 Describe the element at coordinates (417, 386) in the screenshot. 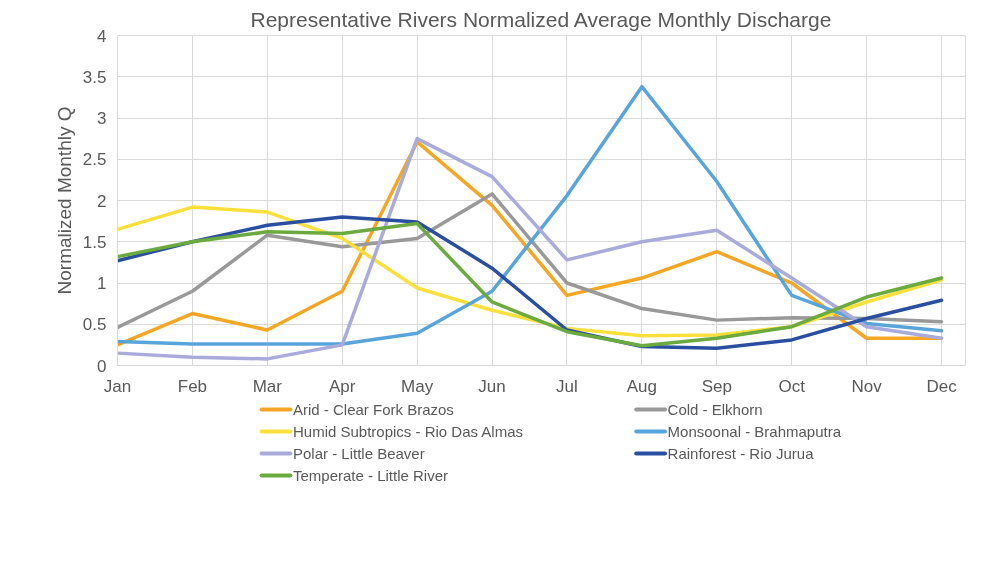

I see `x-tick-label: May` at that location.